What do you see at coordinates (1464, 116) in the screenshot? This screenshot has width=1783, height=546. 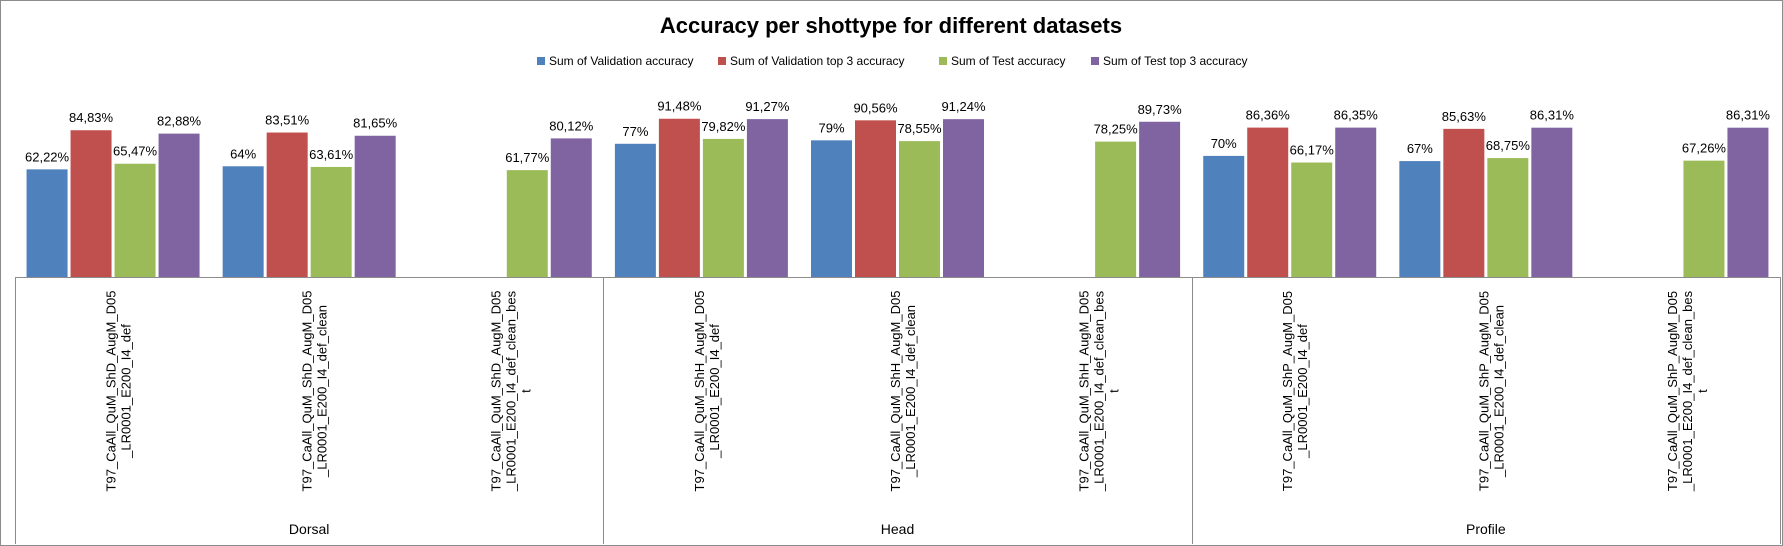 I see `data-label: 85,63%` at bounding box center [1464, 116].